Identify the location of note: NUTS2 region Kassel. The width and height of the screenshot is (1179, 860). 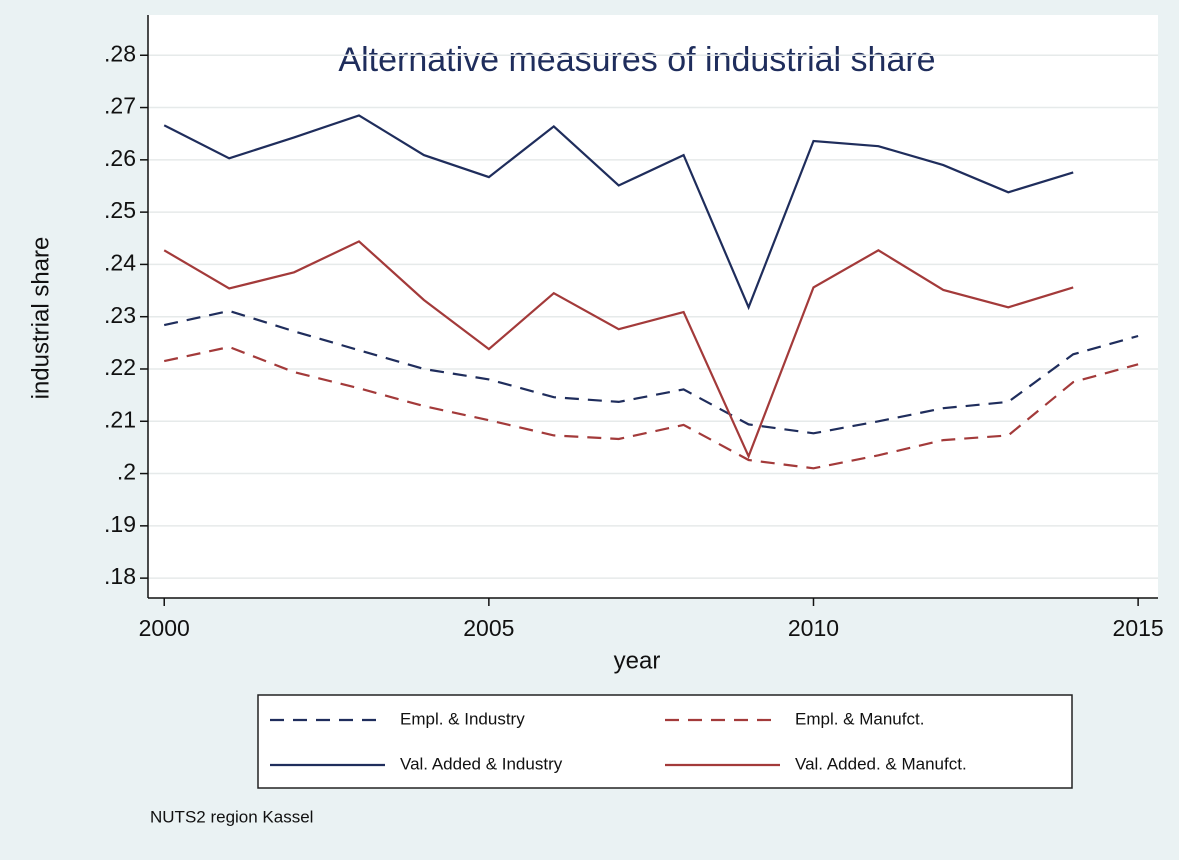
(231, 816).